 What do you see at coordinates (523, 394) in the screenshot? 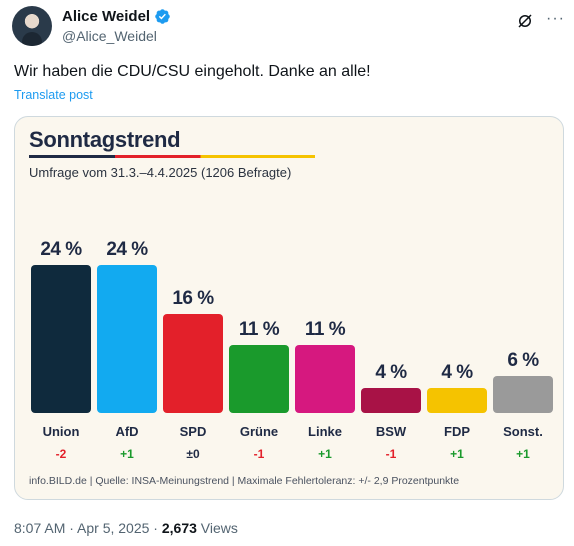
I see `bar-sonst-` at bounding box center [523, 394].